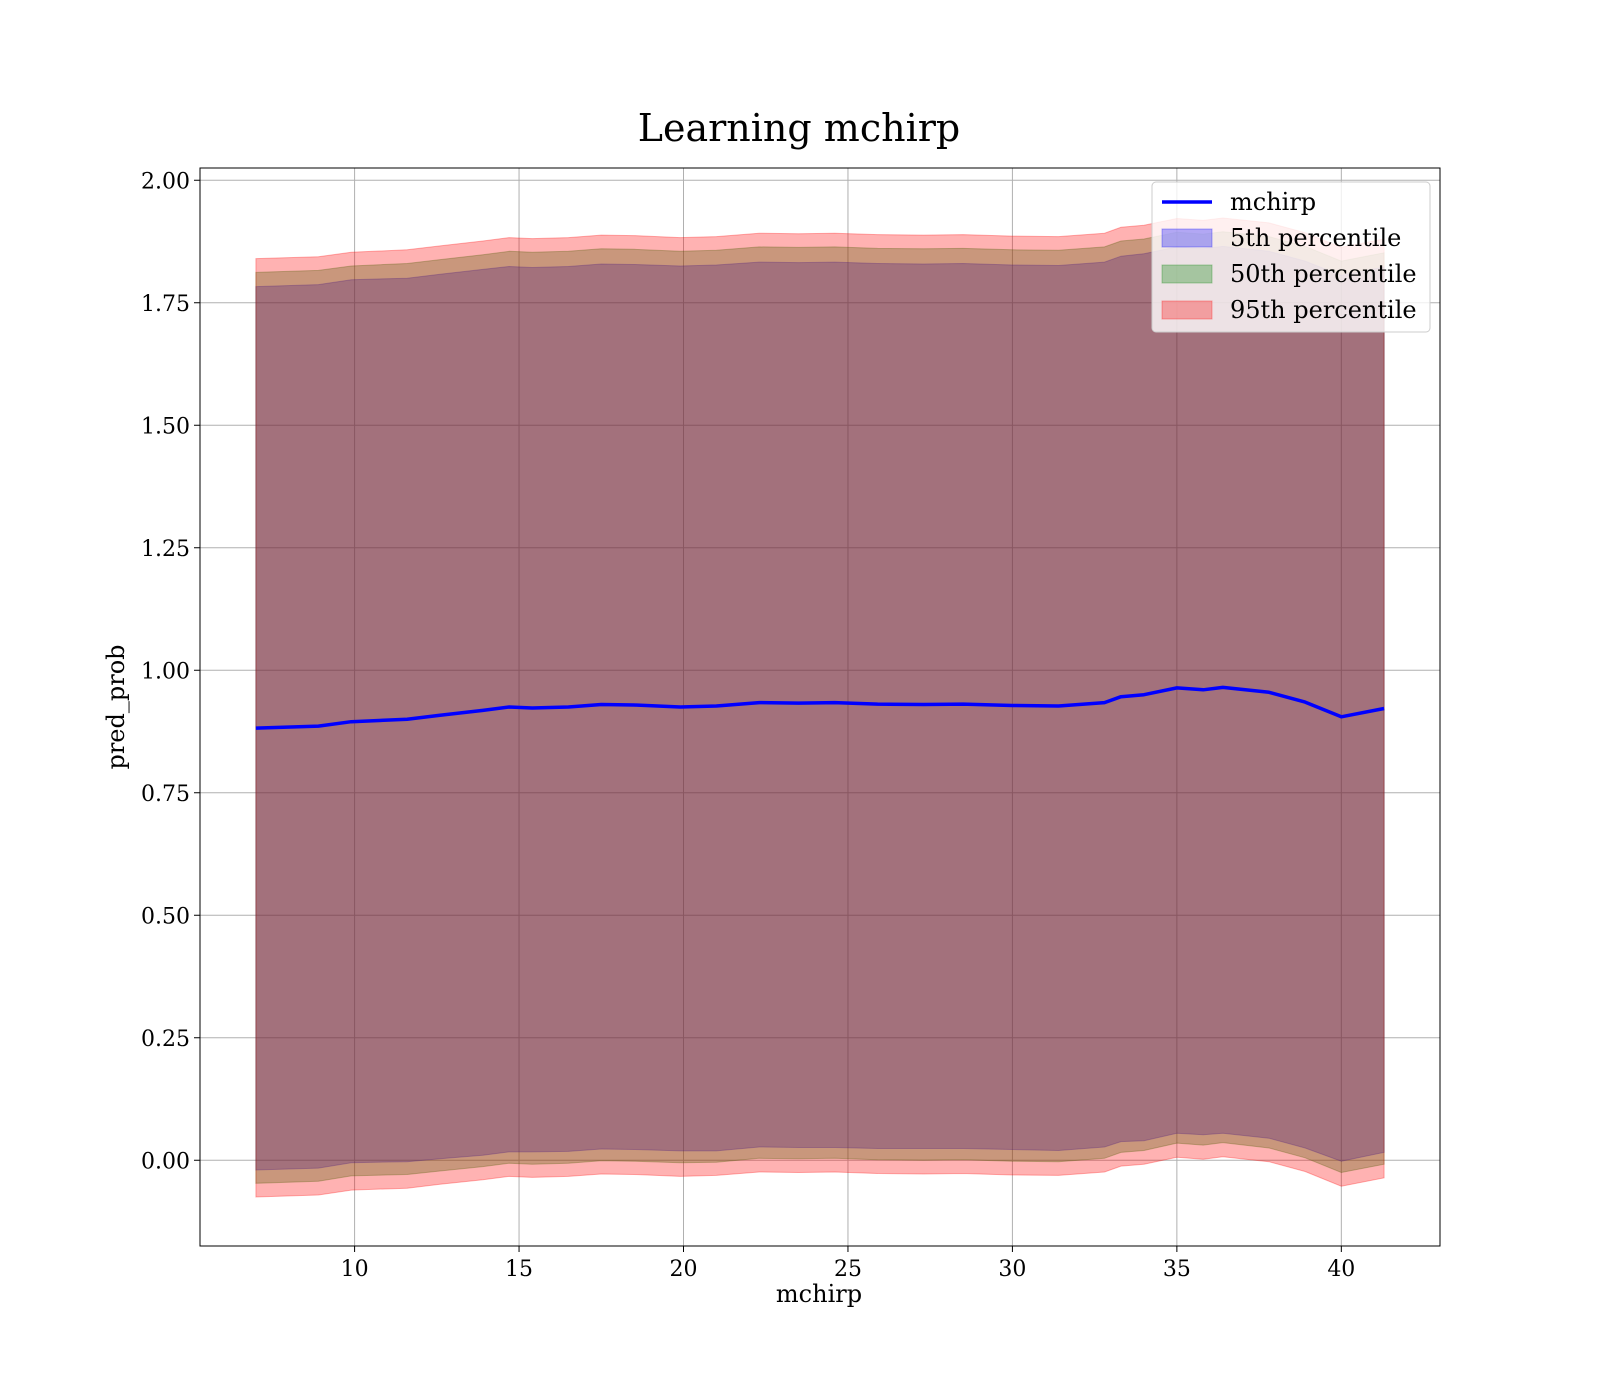  What do you see at coordinates (165, 671) in the screenshot?
I see `y-tick-label: 1.00` at bounding box center [165, 671].